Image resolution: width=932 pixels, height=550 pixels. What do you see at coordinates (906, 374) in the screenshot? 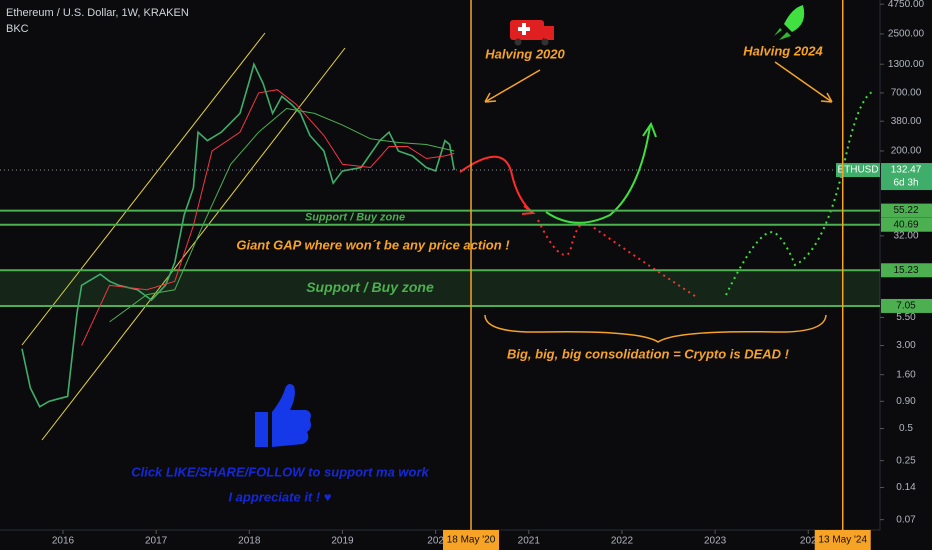
I see `y-tick-label: 1.60` at bounding box center [906, 374].